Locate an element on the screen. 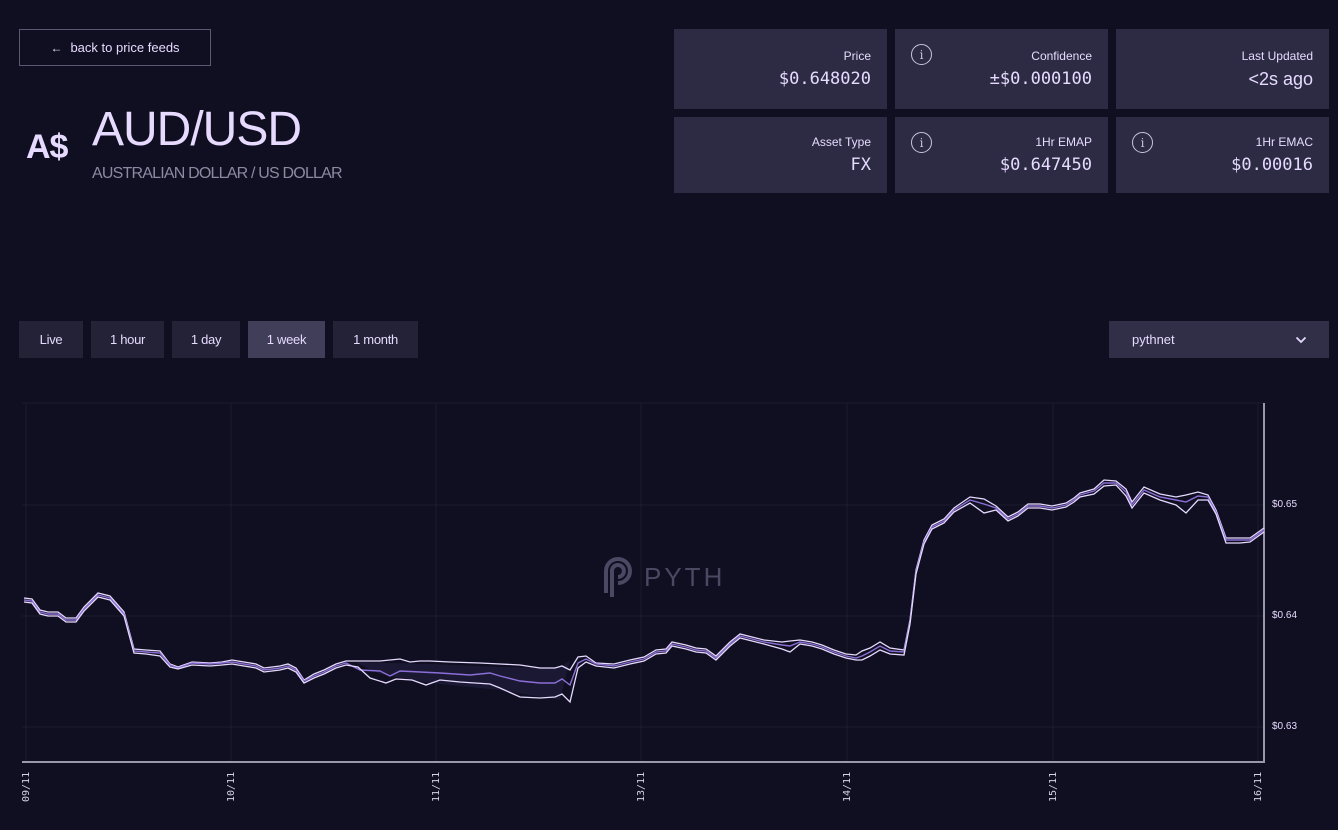 Image resolution: width=1338 pixels, height=830 pixels. x-tick-label: 11/11 is located at coordinates (436, 786).